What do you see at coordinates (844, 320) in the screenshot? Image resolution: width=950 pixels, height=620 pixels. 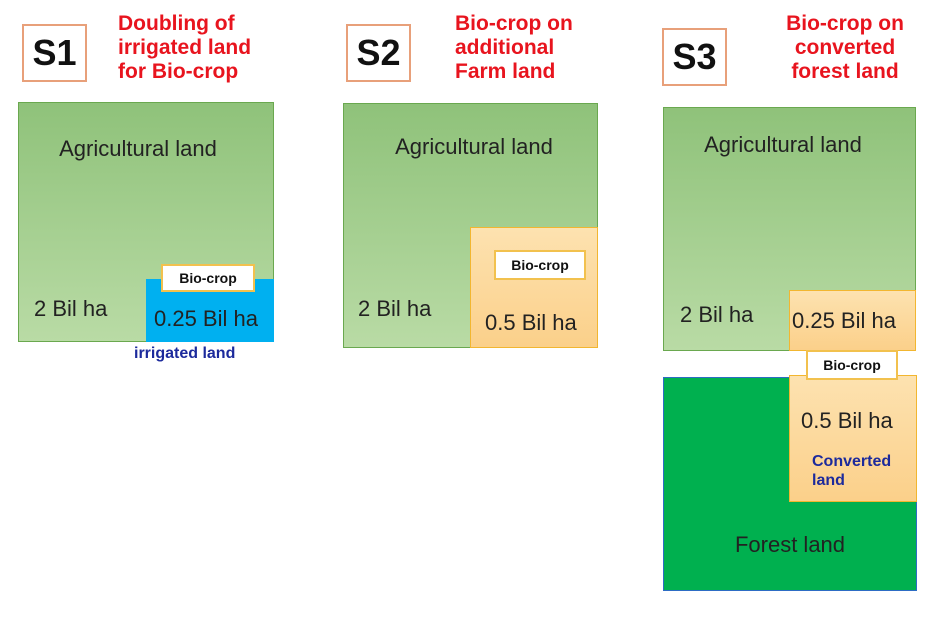 I see `s3-top-biocrop-value: 0.25 Bil ha` at bounding box center [844, 320].